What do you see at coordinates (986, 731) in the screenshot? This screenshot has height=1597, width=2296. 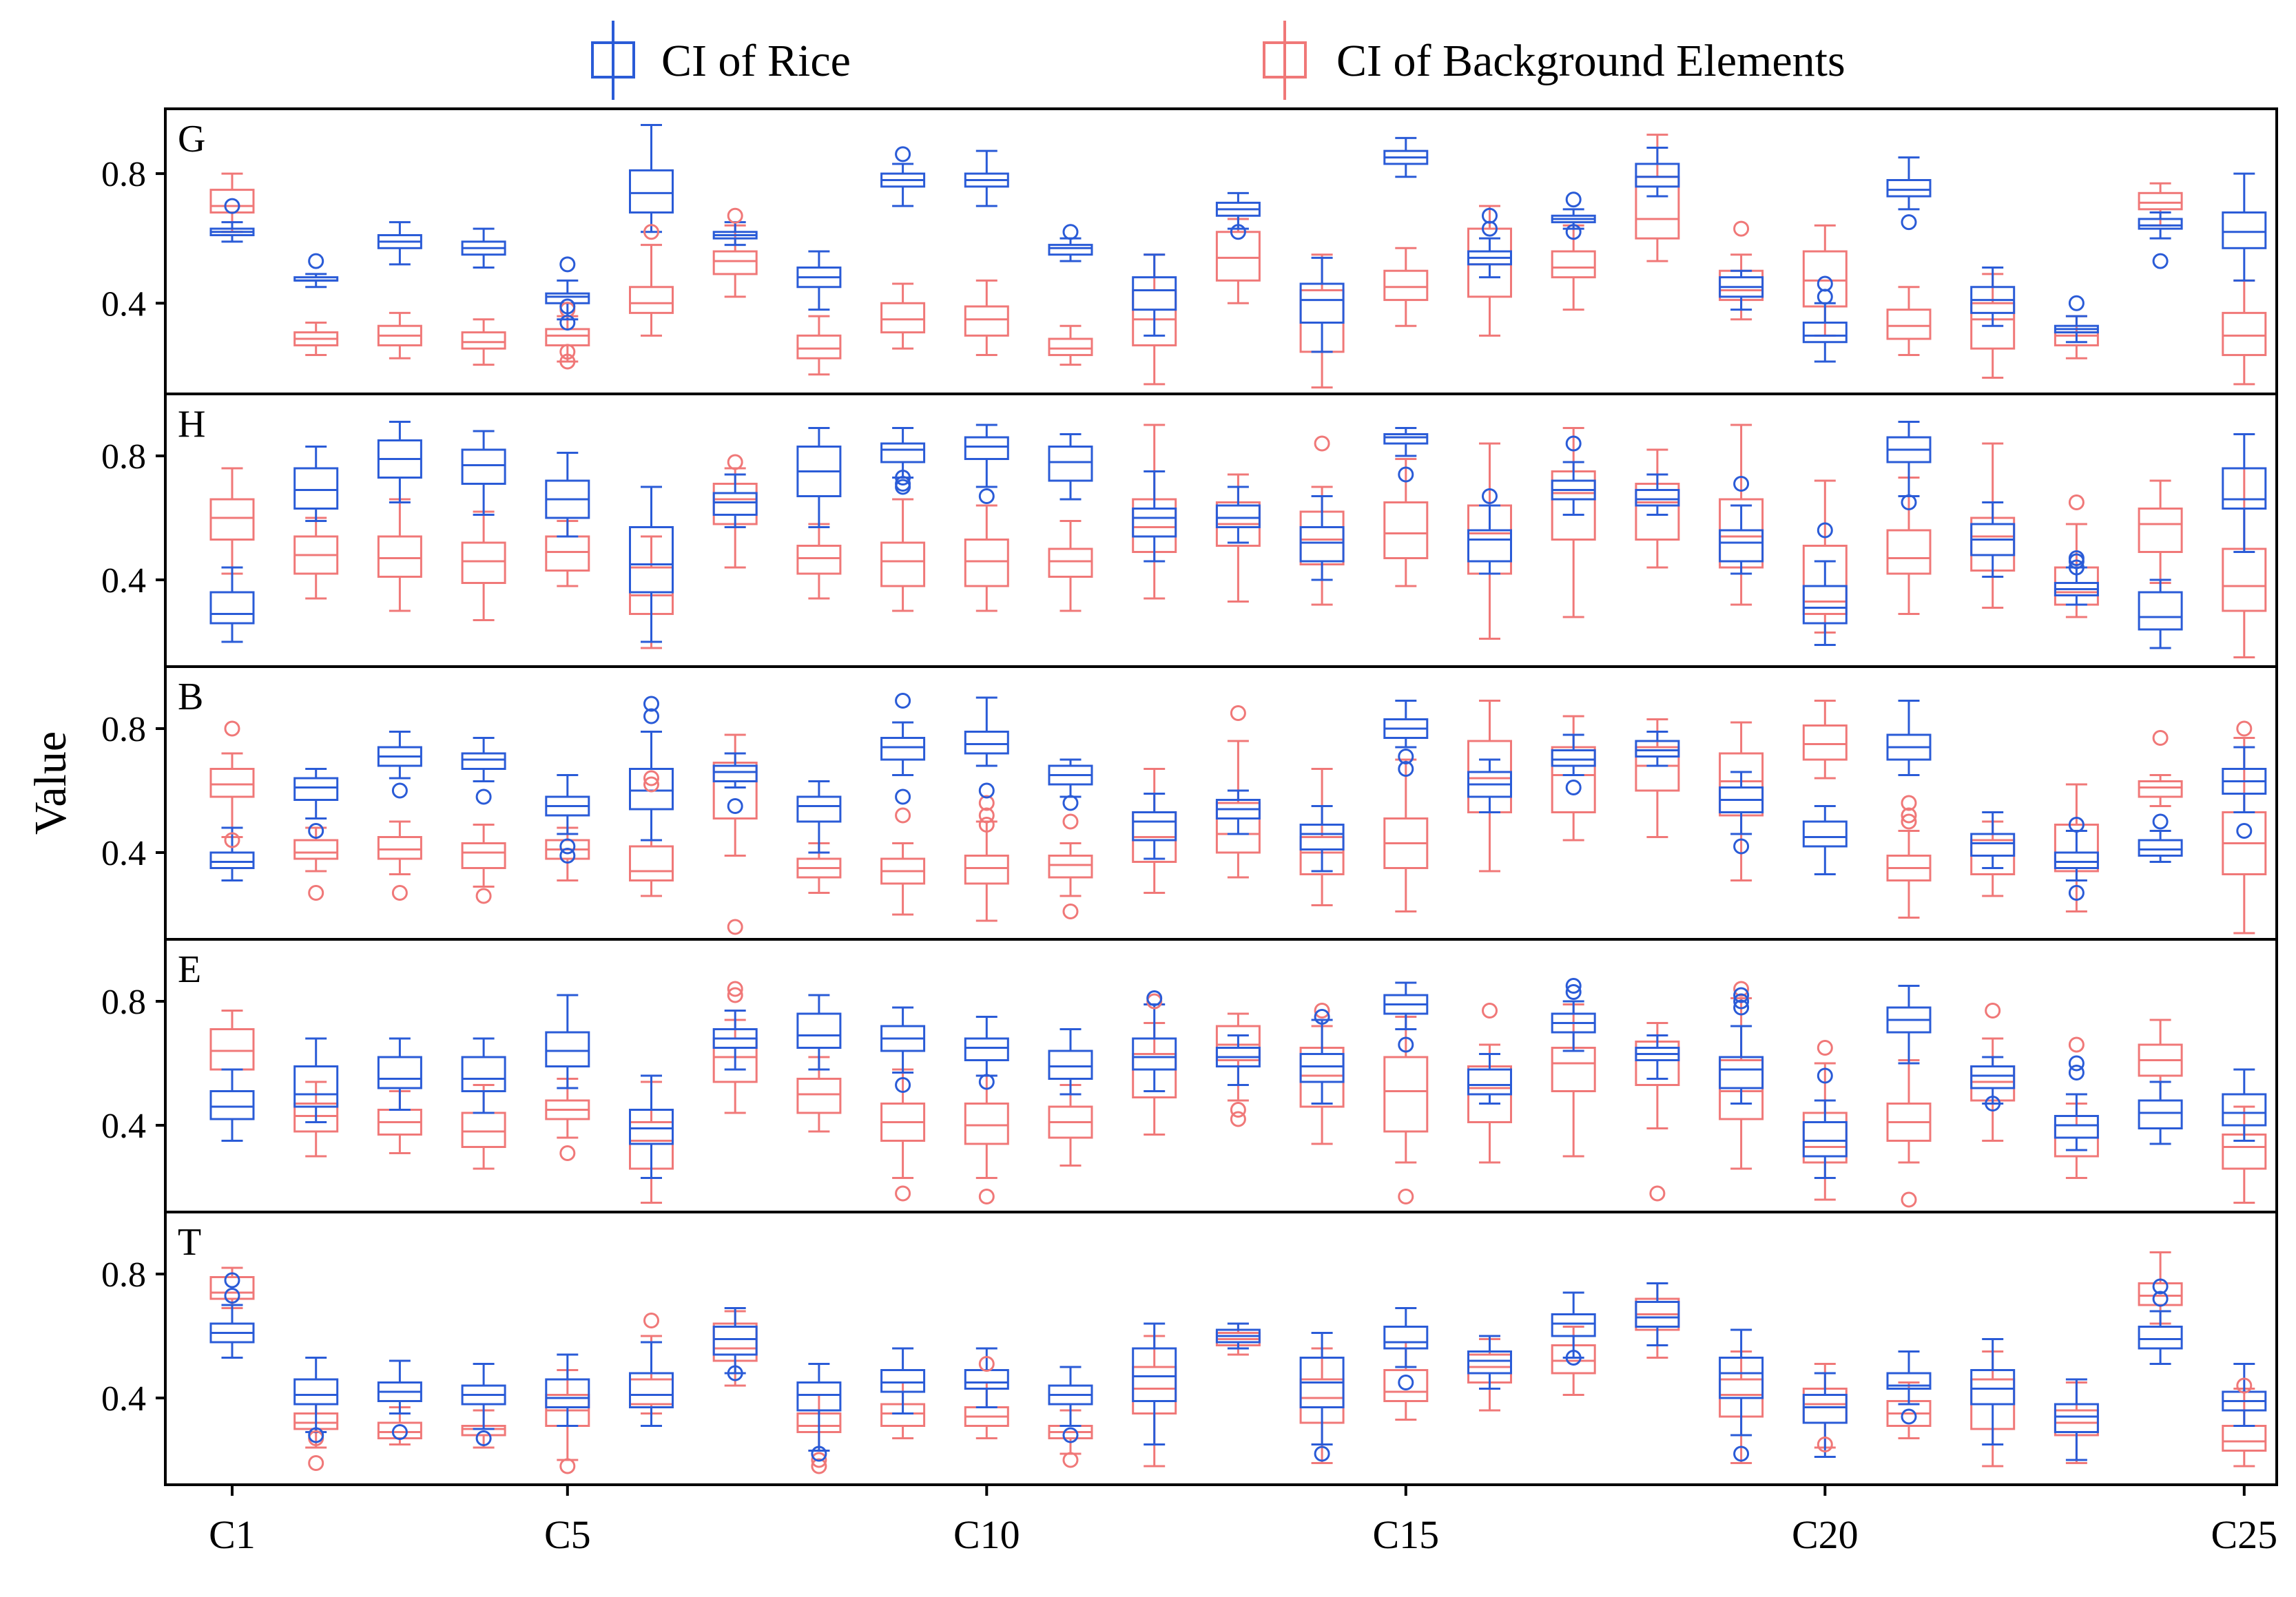 I see `rice-box-C10` at bounding box center [986, 731].